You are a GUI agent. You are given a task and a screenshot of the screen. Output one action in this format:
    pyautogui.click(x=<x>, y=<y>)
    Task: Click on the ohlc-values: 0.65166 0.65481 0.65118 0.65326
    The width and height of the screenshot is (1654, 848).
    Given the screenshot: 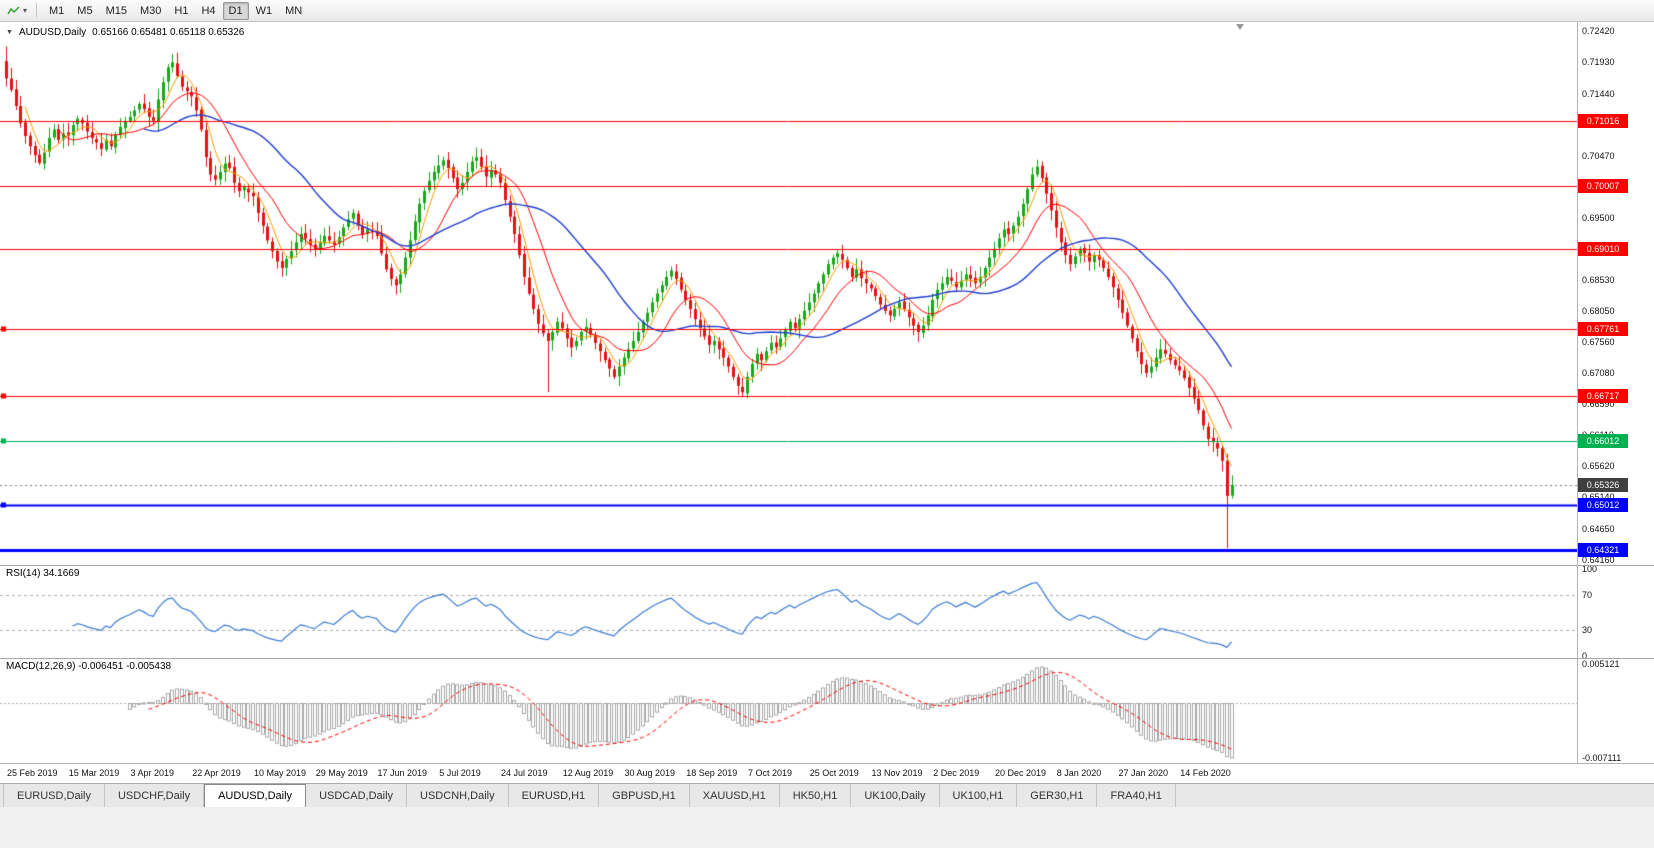 What is the action you would take?
    pyautogui.click(x=168, y=32)
    